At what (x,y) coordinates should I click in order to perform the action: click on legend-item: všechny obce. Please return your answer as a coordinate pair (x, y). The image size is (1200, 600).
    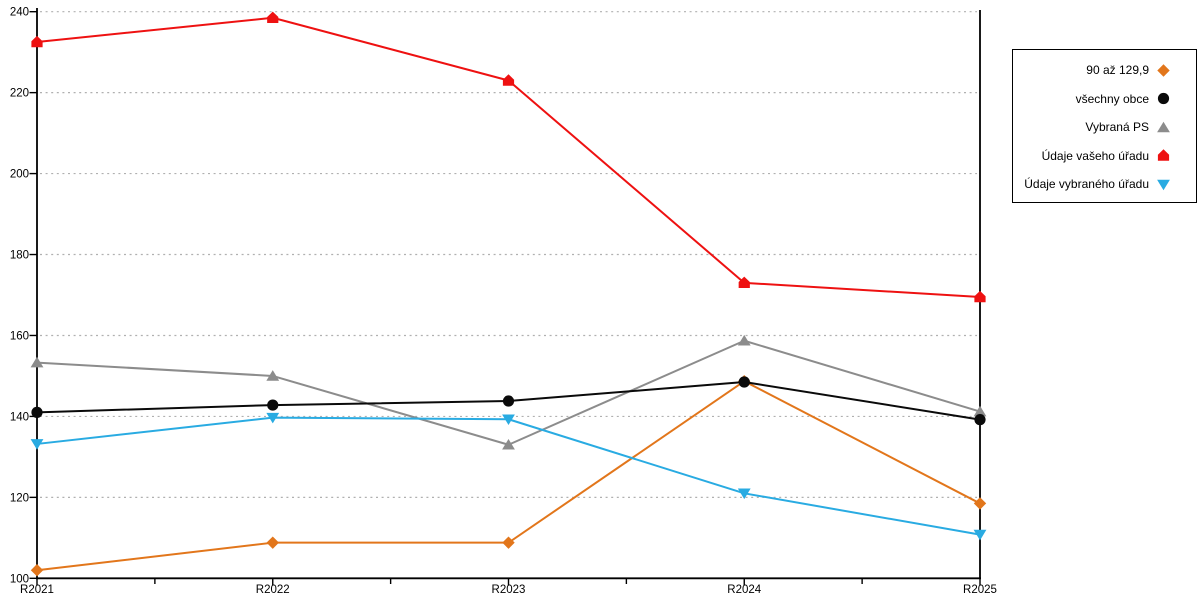
    Looking at the image, I should click on (1104, 99).